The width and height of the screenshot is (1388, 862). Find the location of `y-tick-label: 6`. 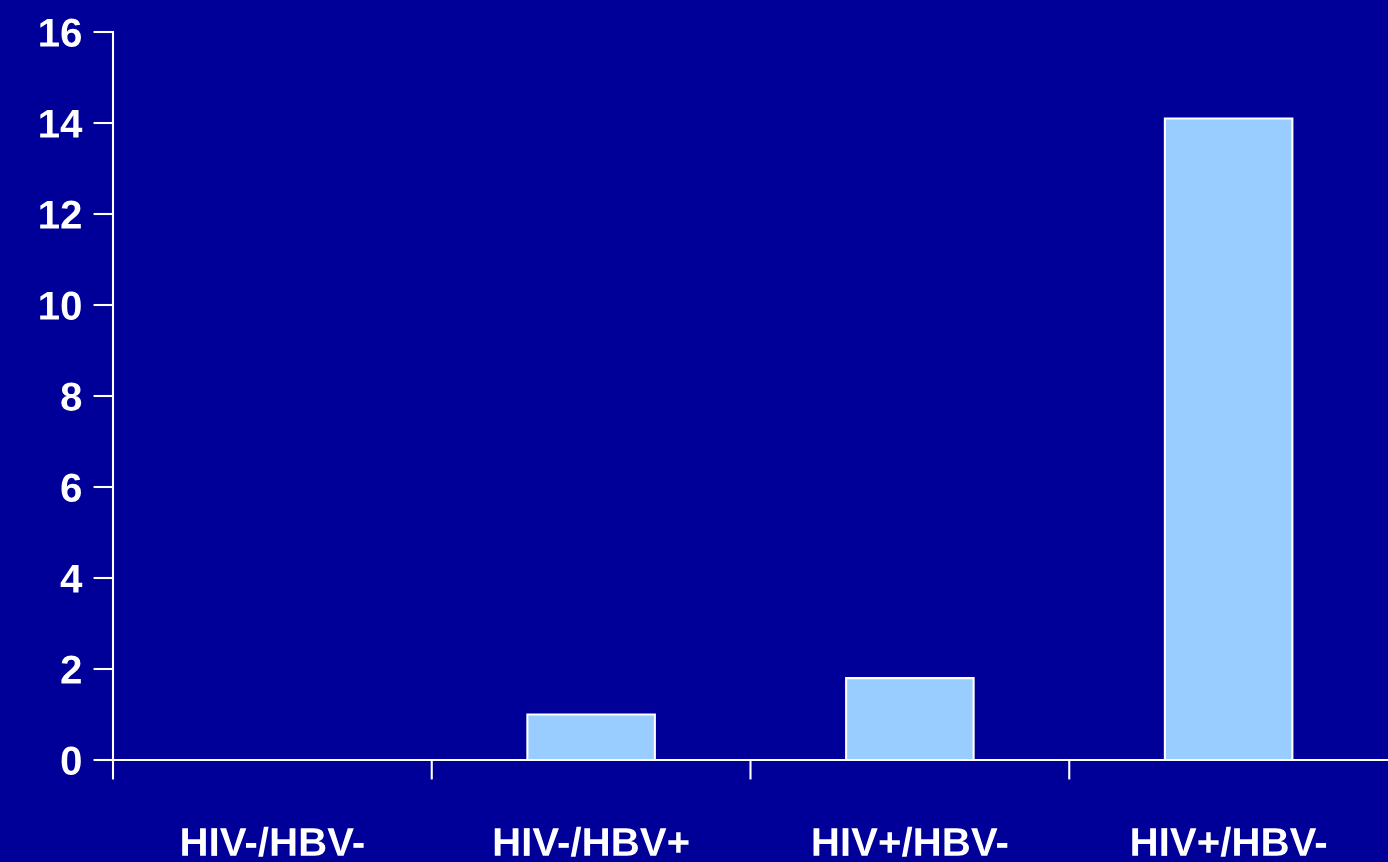

y-tick-label: 6 is located at coordinates (71, 487).